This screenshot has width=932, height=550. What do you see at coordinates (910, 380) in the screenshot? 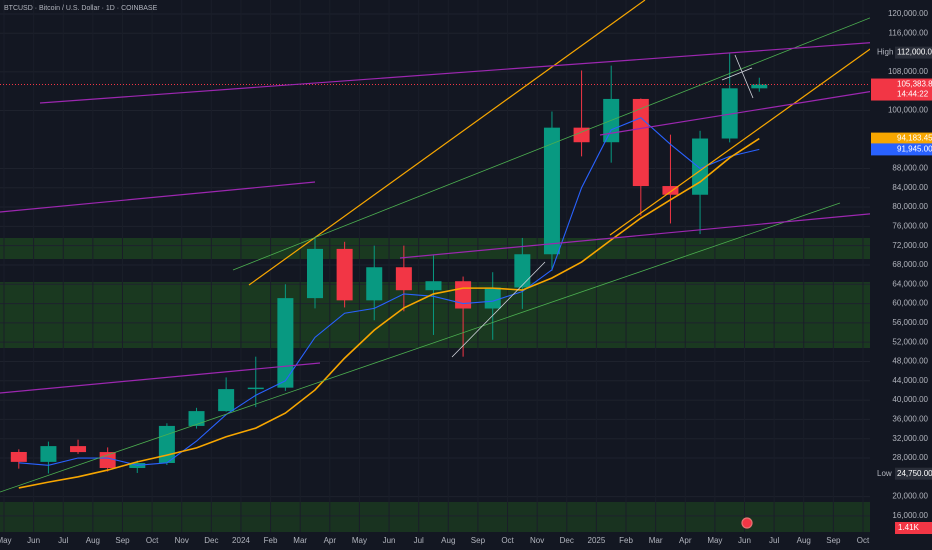
I see `y-tick-label: 44,000.00` at bounding box center [910, 380].